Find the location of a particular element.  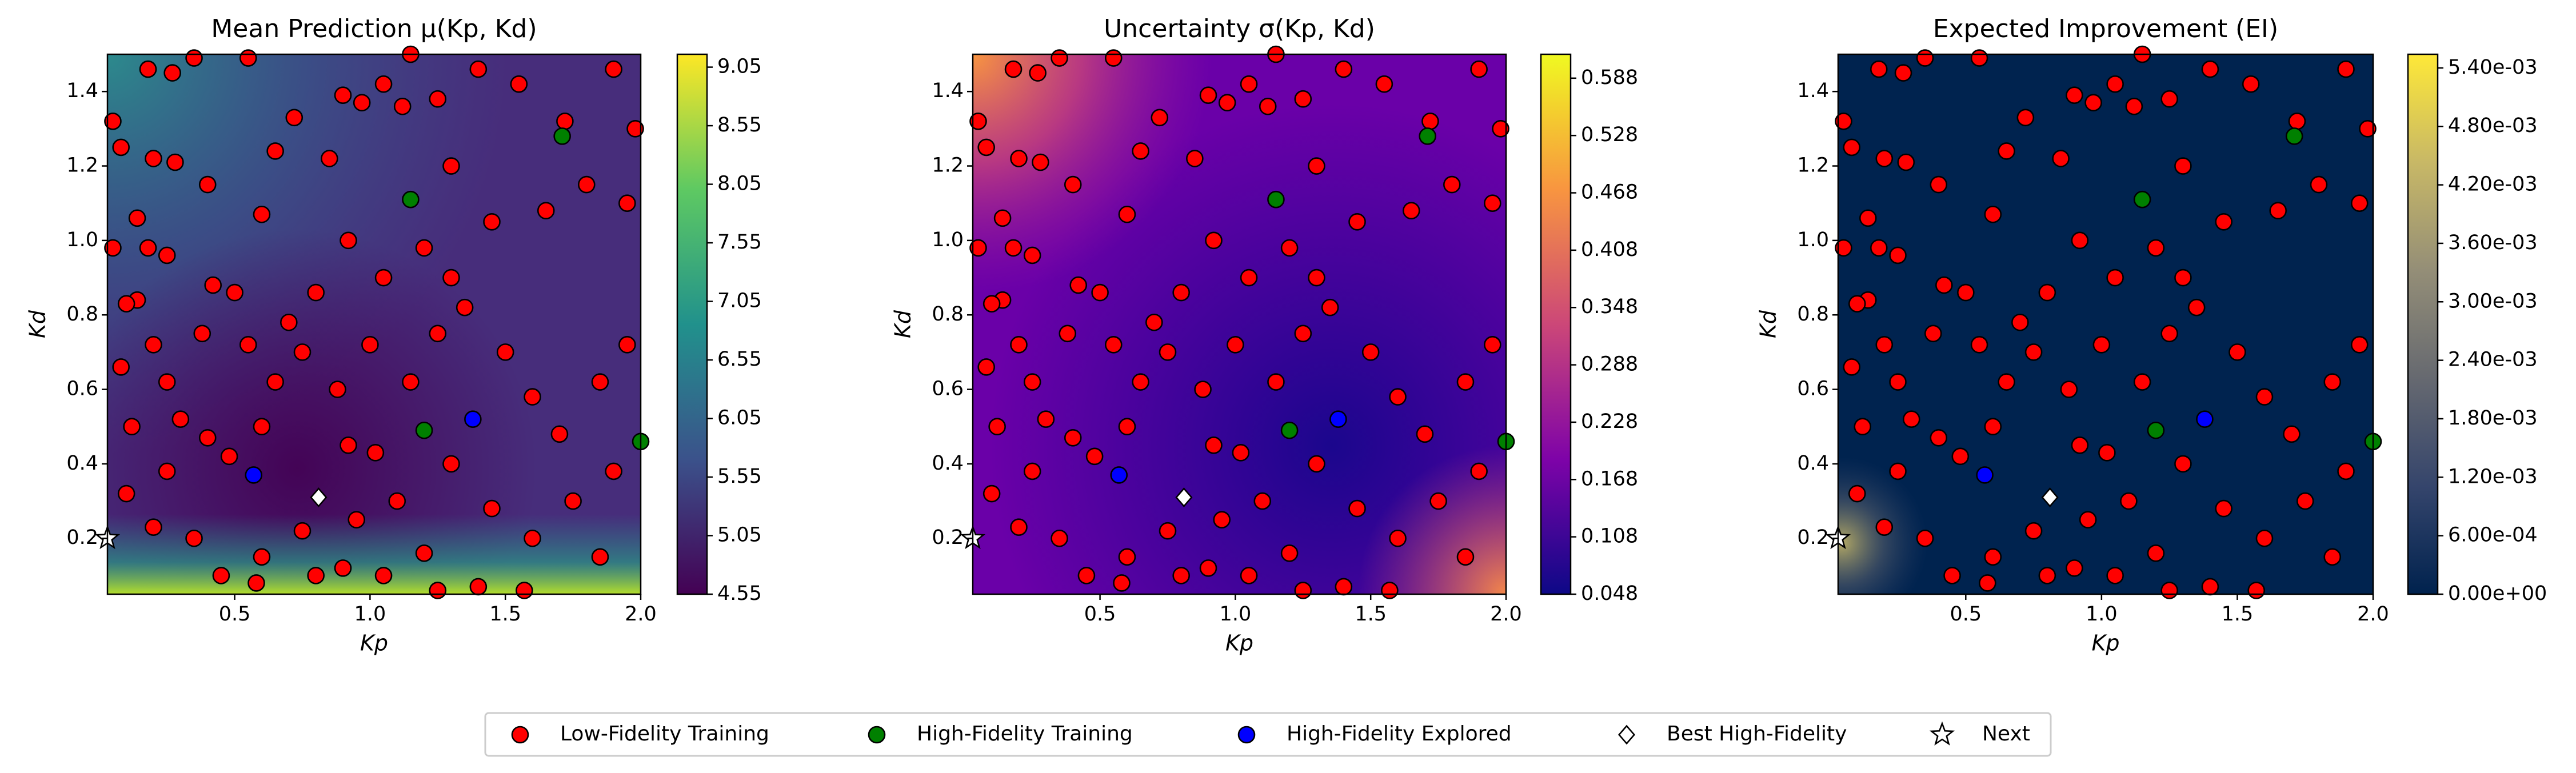

x-tick-label: 2.0 is located at coordinates (641, 614).